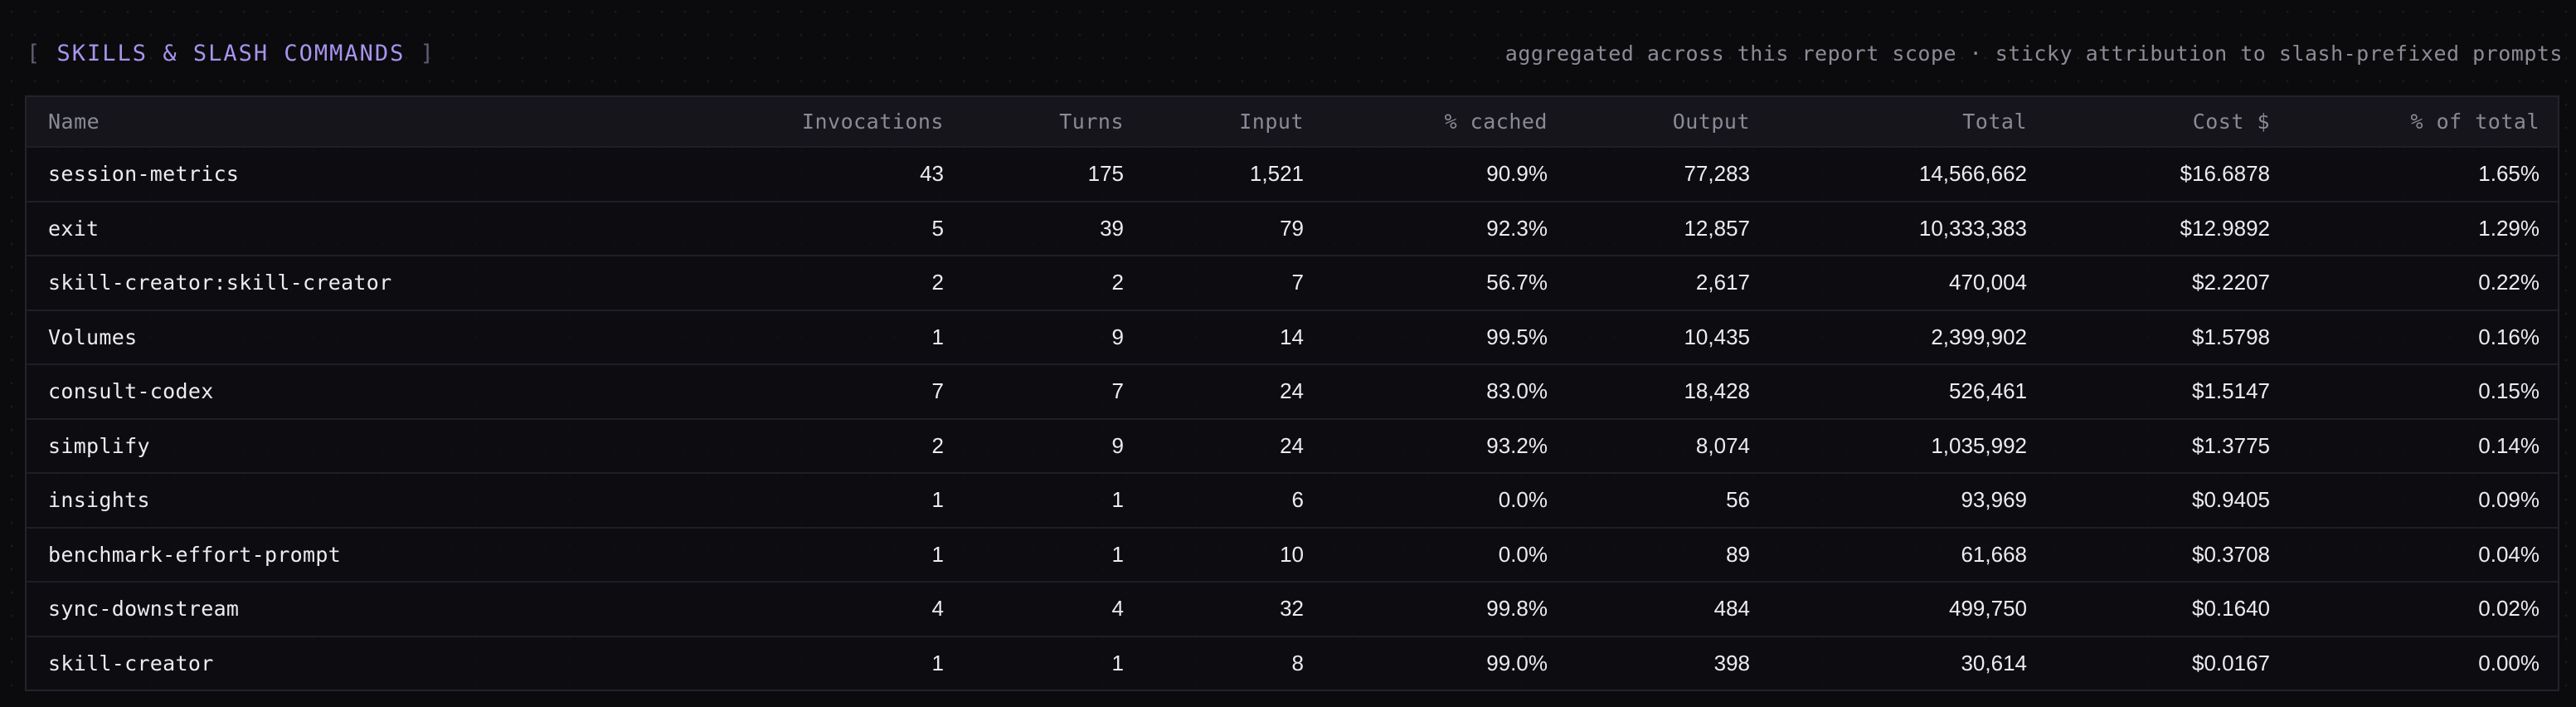  Describe the element at coordinates (2231, 554) in the screenshot. I see `cell-cost: $0.3708` at that location.